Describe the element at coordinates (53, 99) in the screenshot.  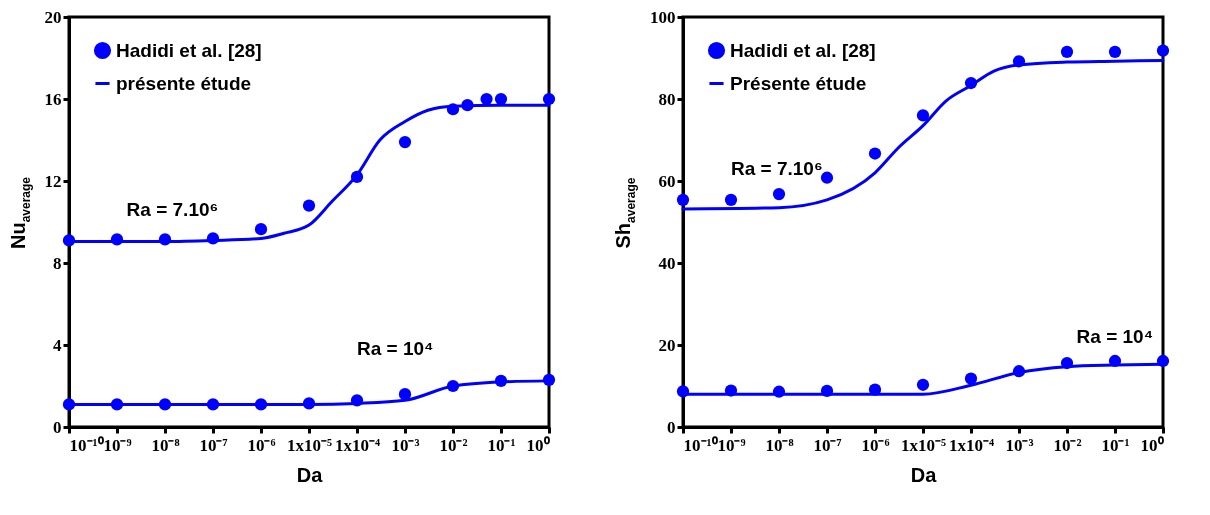
I see `y-tick-label: 16` at that location.